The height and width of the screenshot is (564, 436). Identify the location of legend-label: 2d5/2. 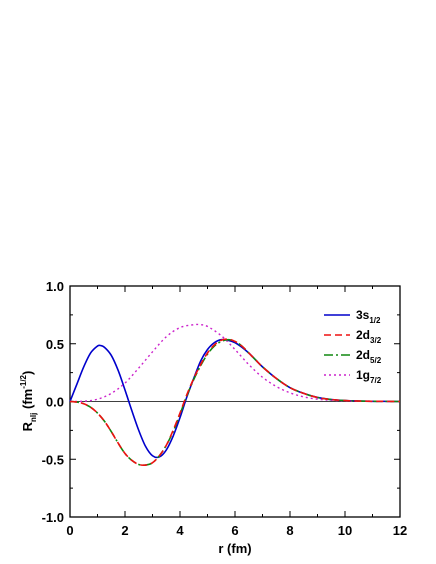
(369, 356).